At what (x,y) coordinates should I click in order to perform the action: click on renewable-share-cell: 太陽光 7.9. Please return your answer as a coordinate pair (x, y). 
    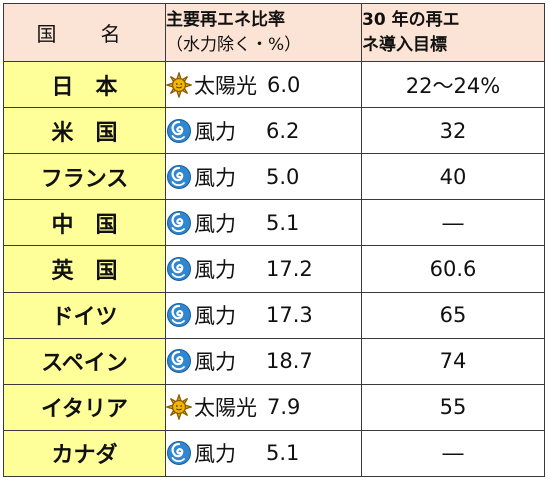
    Looking at the image, I should click on (263, 407).